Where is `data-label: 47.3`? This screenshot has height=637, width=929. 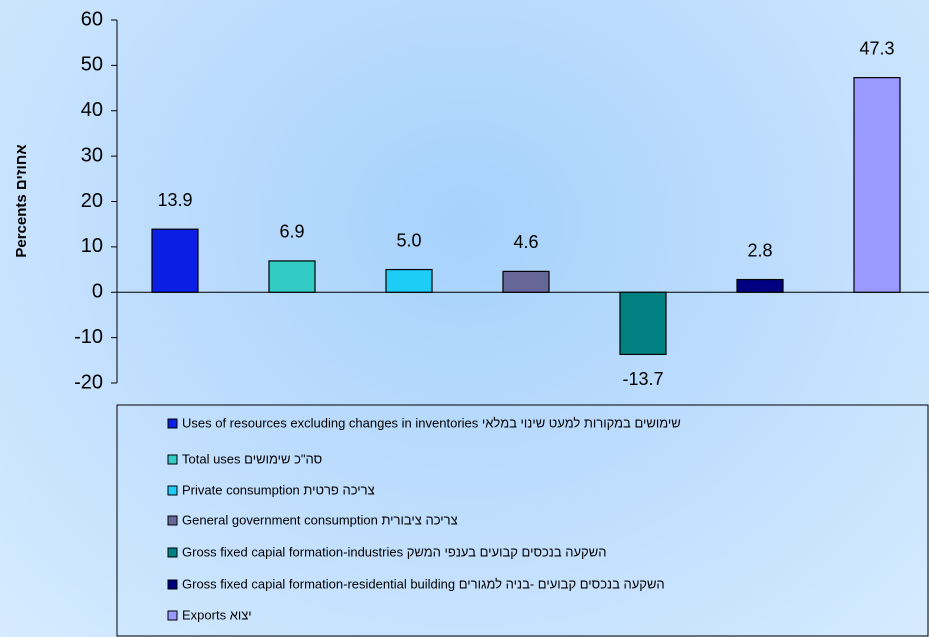
data-label: 47.3 is located at coordinates (876, 48).